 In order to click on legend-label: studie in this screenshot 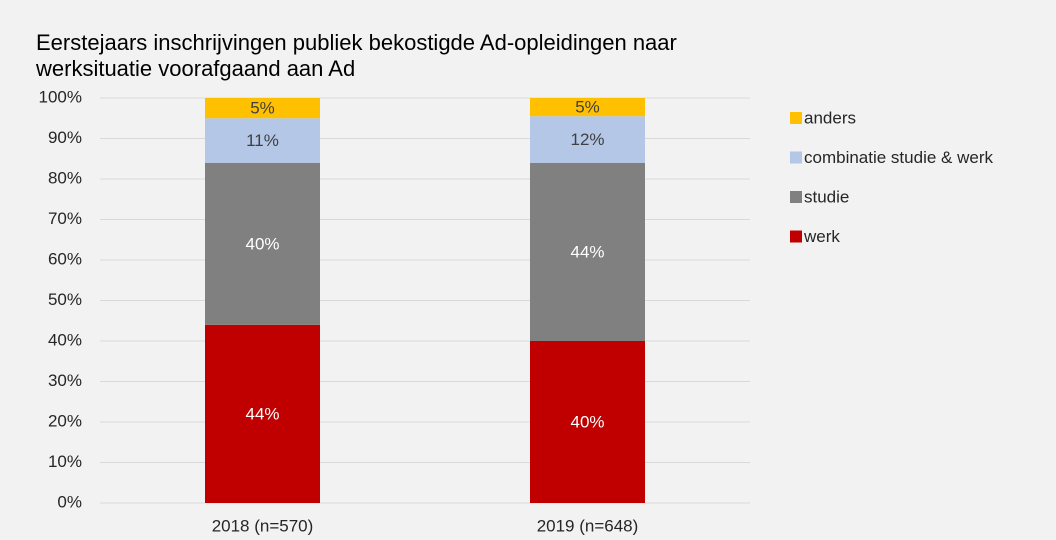, I will do `click(826, 196)`.